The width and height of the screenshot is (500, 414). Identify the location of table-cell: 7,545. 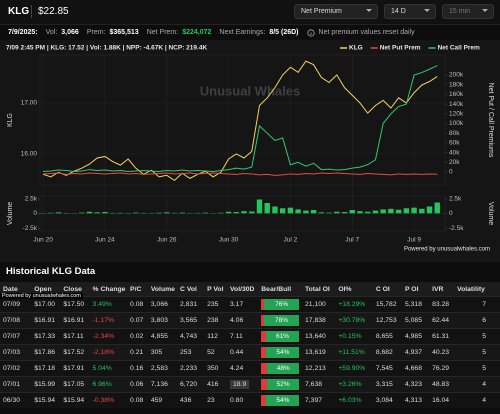
(387, 368).